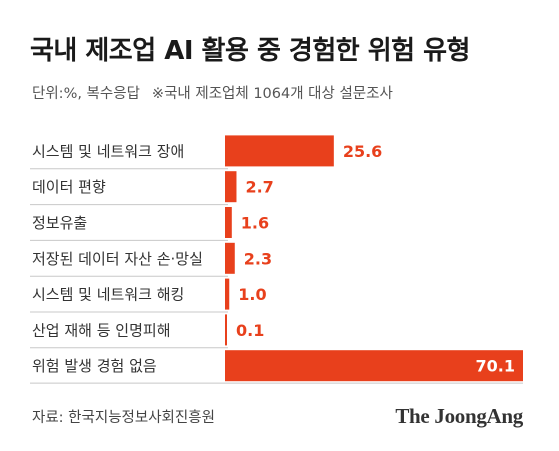 The image size is (559, 451). I want to click on value-label: 0.1, so click(250, 330).